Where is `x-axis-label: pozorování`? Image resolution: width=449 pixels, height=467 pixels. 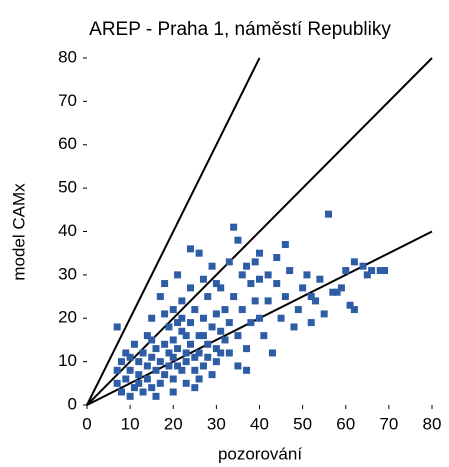
x-axis-label: pozorování is located at coordinates (260, 453).